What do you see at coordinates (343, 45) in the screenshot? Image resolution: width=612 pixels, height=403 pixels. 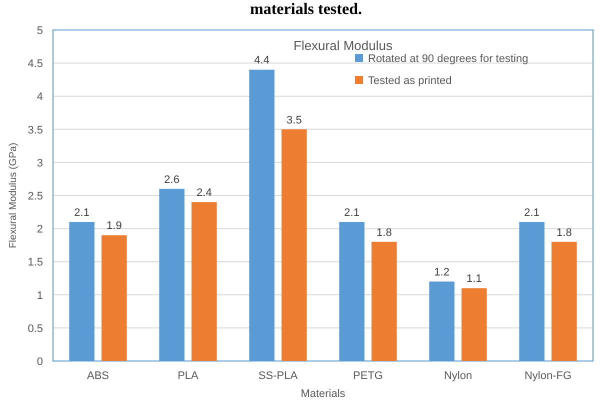 I see `text: Flexural Modulus` at bounding box center [343, 45].